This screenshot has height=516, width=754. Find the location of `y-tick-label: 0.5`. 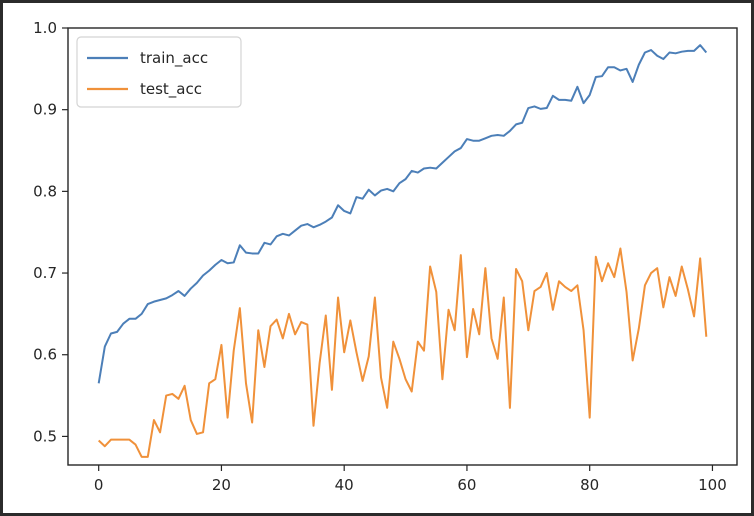

y-tick-label: 0.5 is located at coordinates (45, 436).